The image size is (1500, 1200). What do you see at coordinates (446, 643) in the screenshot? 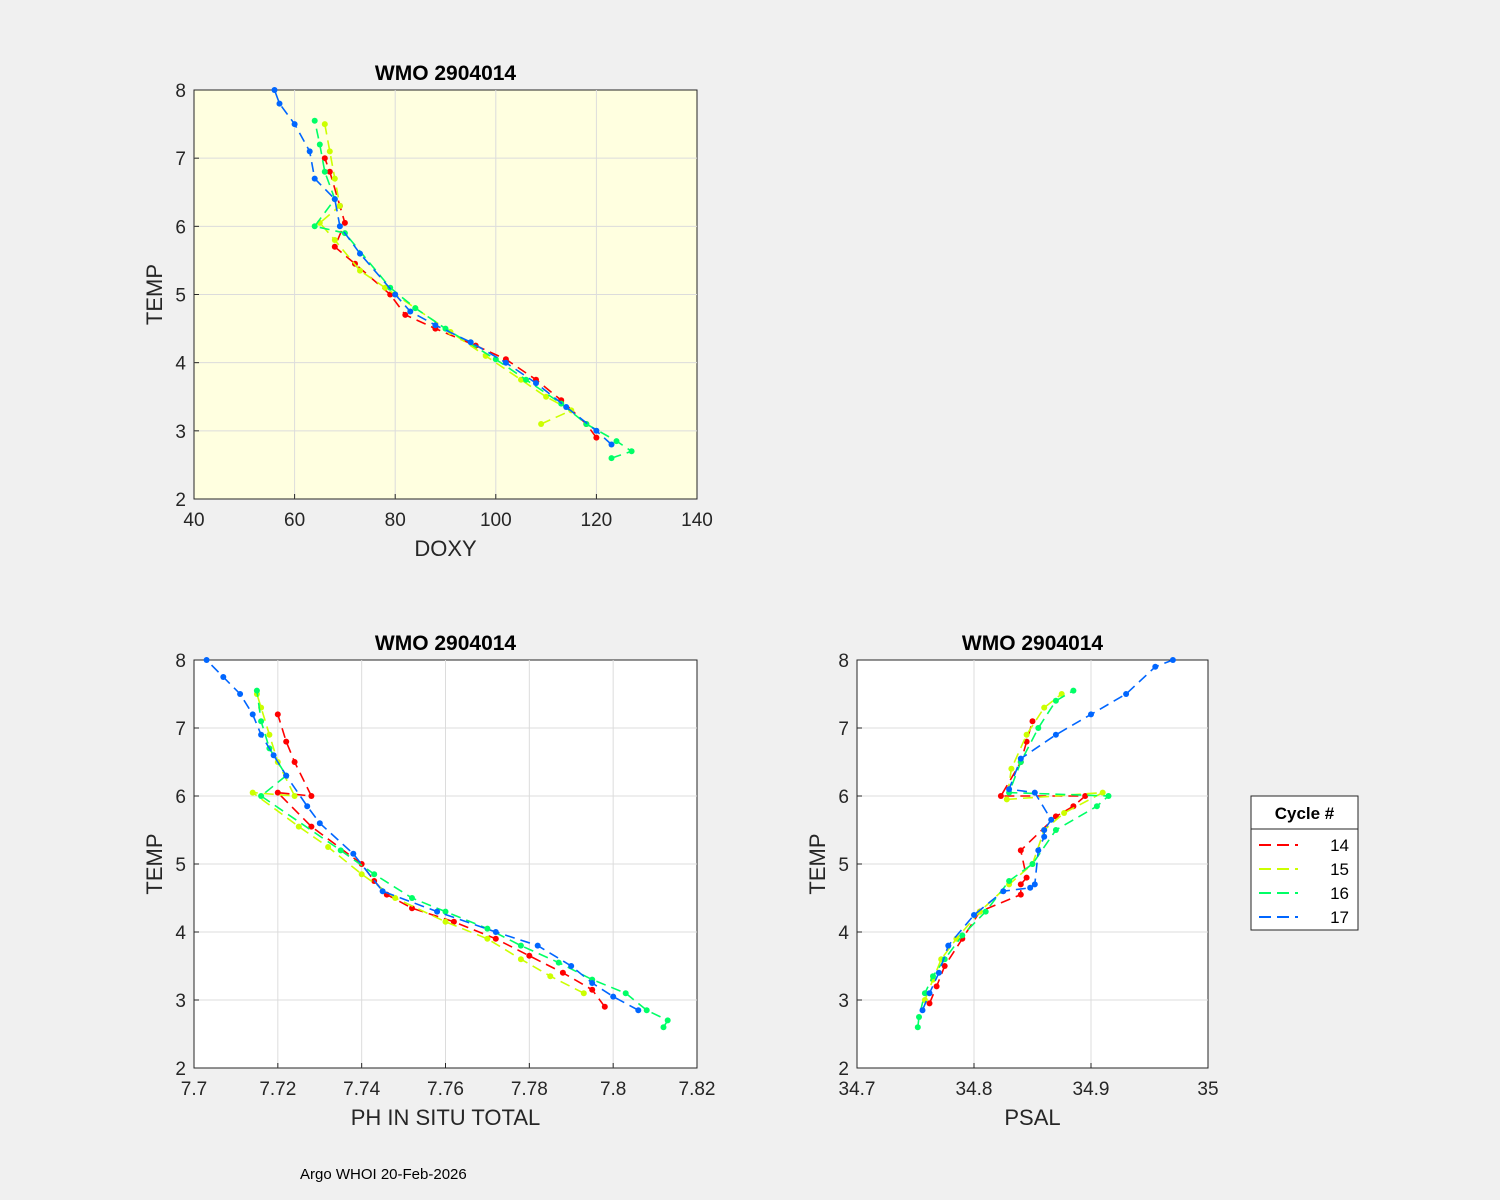
I see `ph-chart-title: WMO 2904014` at bounding box center [446, 643].